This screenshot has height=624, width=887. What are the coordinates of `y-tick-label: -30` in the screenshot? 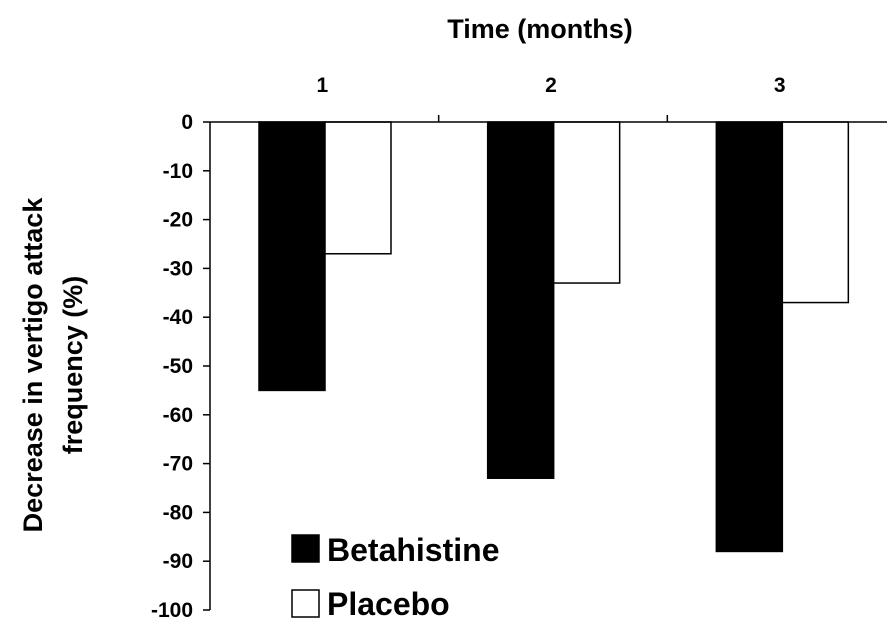 It's located at (178, 268).